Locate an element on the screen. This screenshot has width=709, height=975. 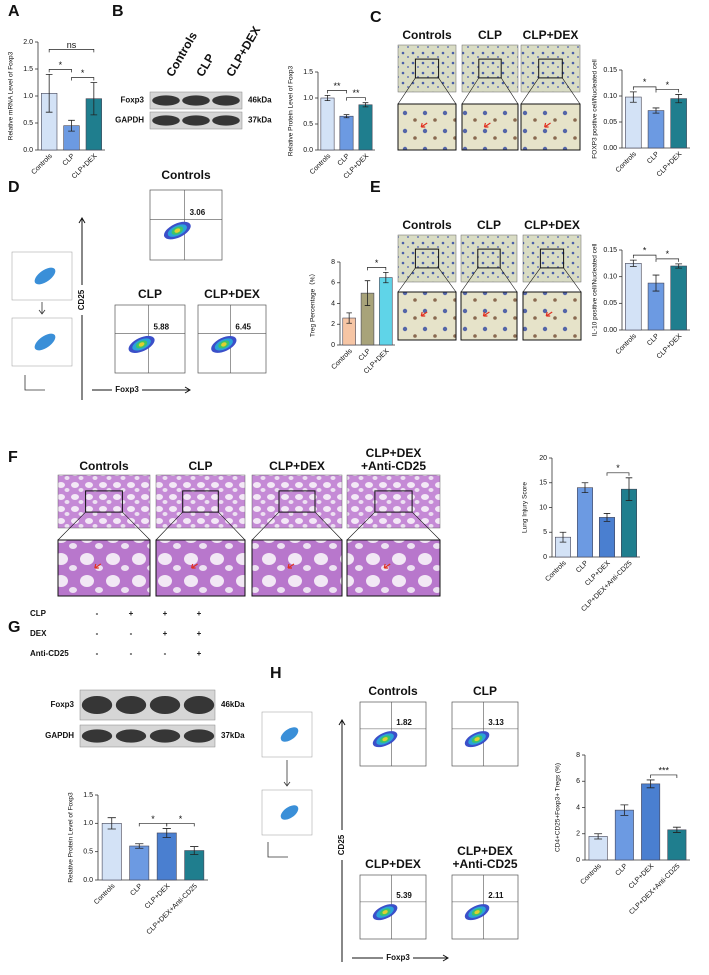
panel-label: C is located at coordinates (376, 17).